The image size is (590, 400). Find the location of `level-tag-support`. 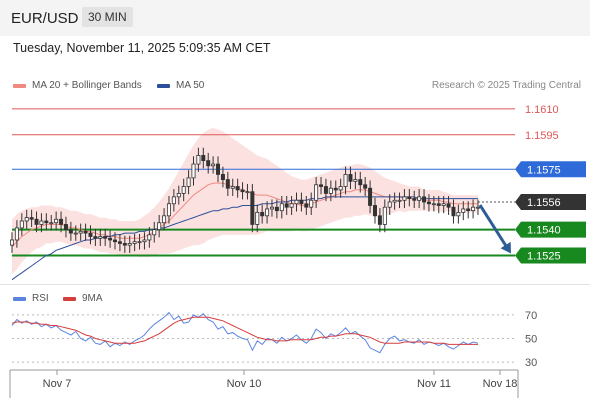

level-tag-support is located at coordinates (550, 255).